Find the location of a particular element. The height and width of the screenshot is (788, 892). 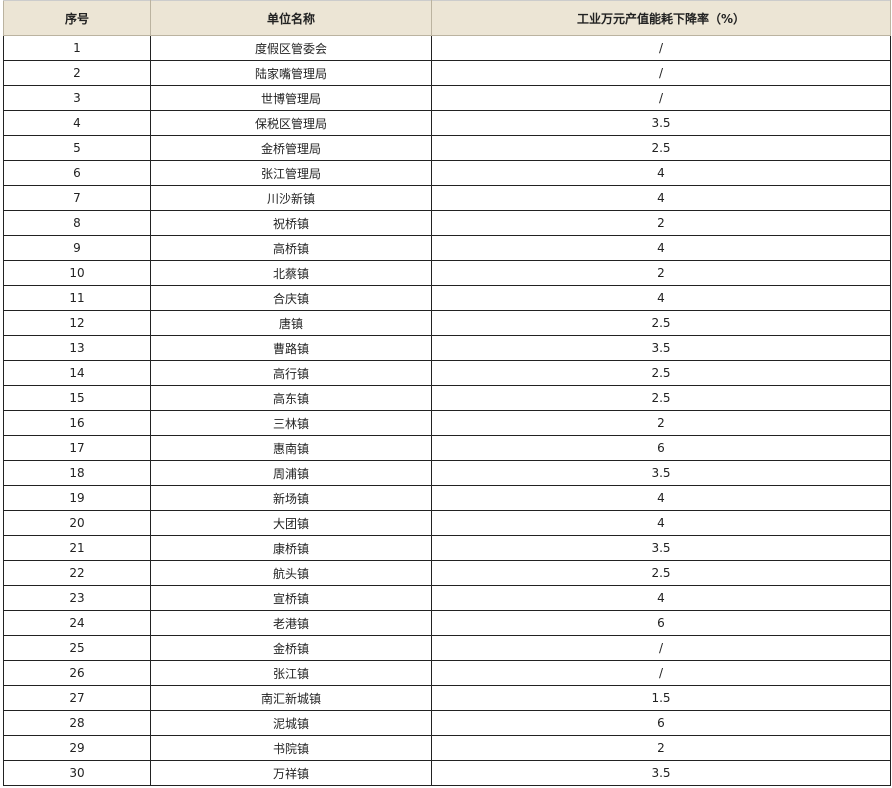

table-row: 6 张江管理局 4 is located at coordinates (447, 173).